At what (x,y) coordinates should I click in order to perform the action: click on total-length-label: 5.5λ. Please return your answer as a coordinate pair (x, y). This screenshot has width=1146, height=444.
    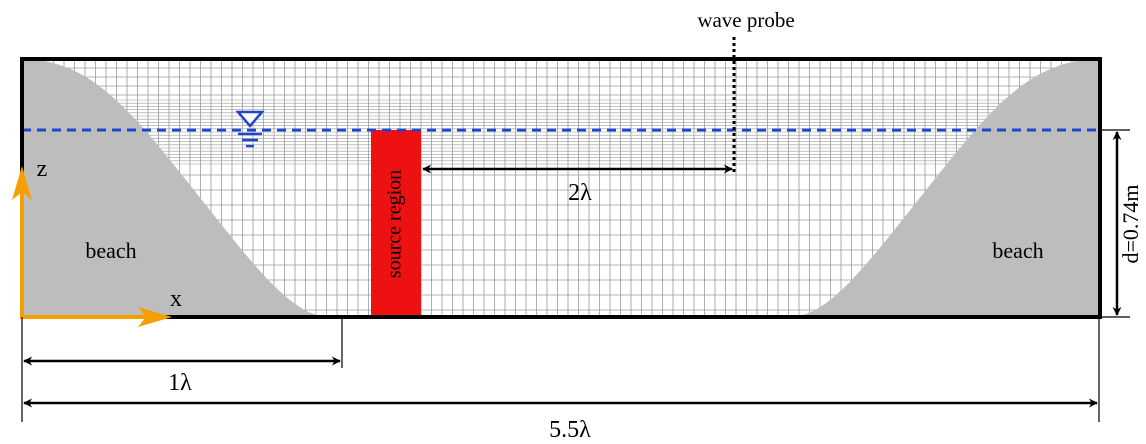
    Looking at the image, I should click on (570, 430).